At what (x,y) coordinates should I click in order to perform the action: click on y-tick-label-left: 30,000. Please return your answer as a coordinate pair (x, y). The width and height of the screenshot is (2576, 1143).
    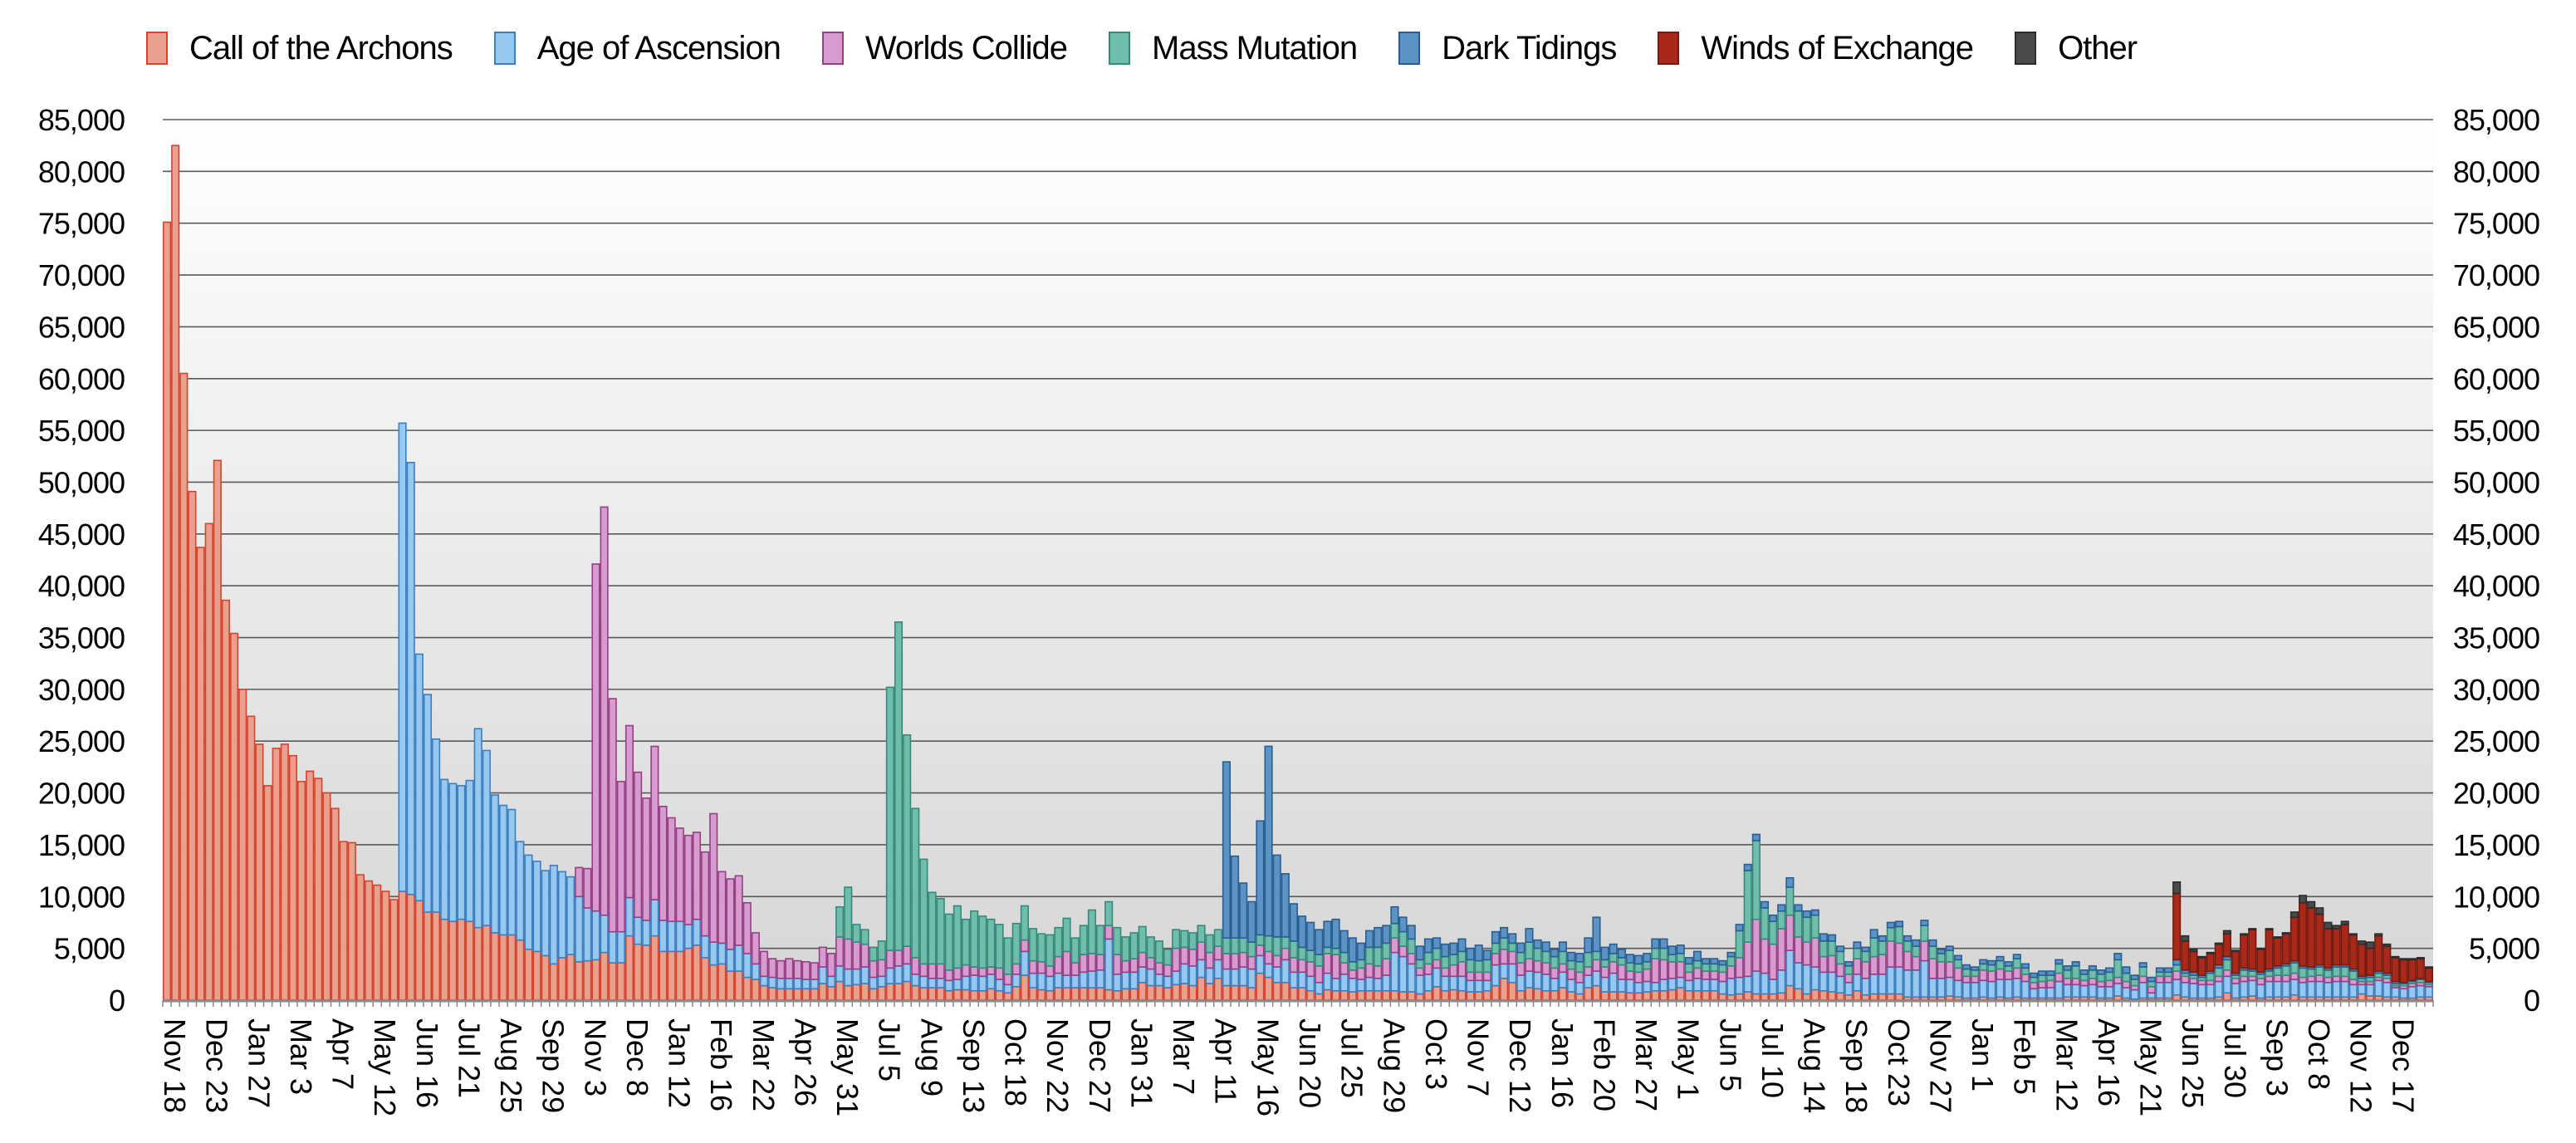
    Looking at the image, I should click on (81, 690).